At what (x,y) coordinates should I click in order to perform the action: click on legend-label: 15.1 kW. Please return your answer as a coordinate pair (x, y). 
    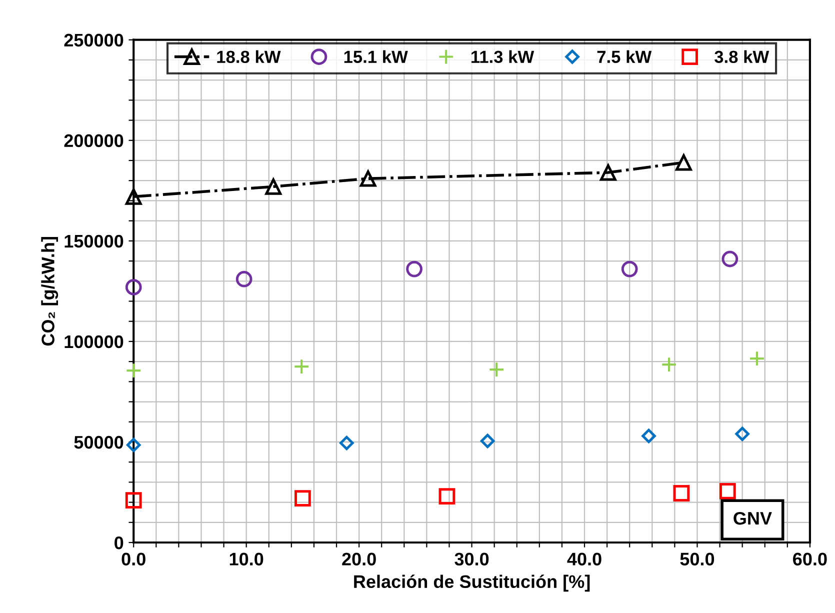
    Looking at the image, I should click on (376, 57).